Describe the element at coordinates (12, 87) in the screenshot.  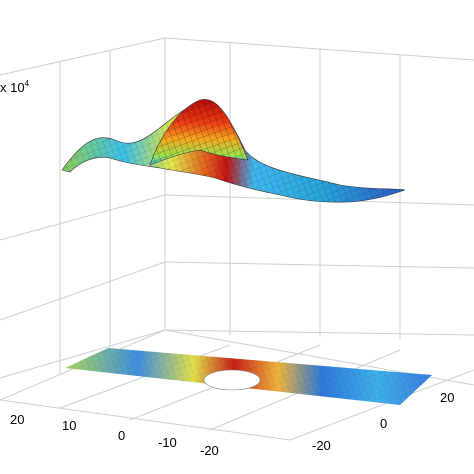
I see `z-multiplier-base: x 10` at that location.